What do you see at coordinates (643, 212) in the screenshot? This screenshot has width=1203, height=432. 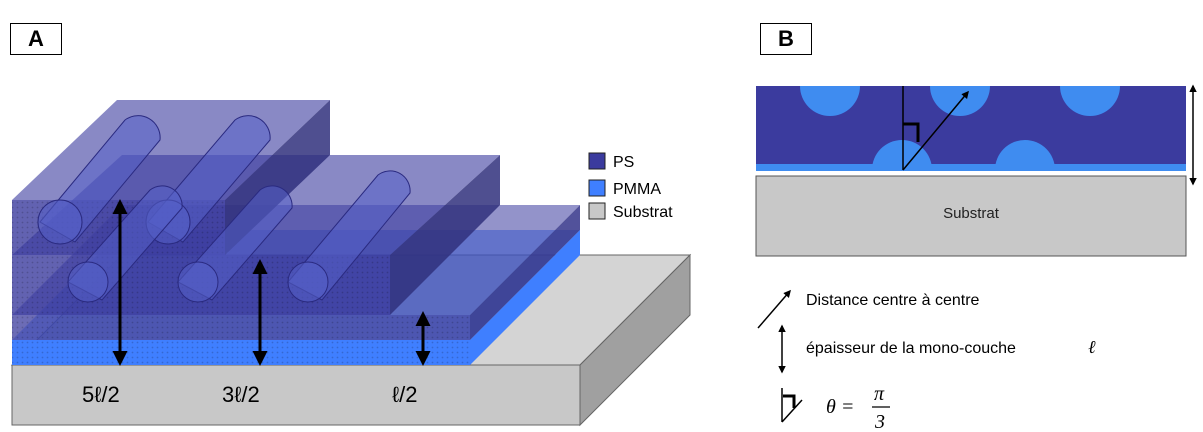 I see `legend-label-substrat: Substrat` at bounding box center [643, 212].